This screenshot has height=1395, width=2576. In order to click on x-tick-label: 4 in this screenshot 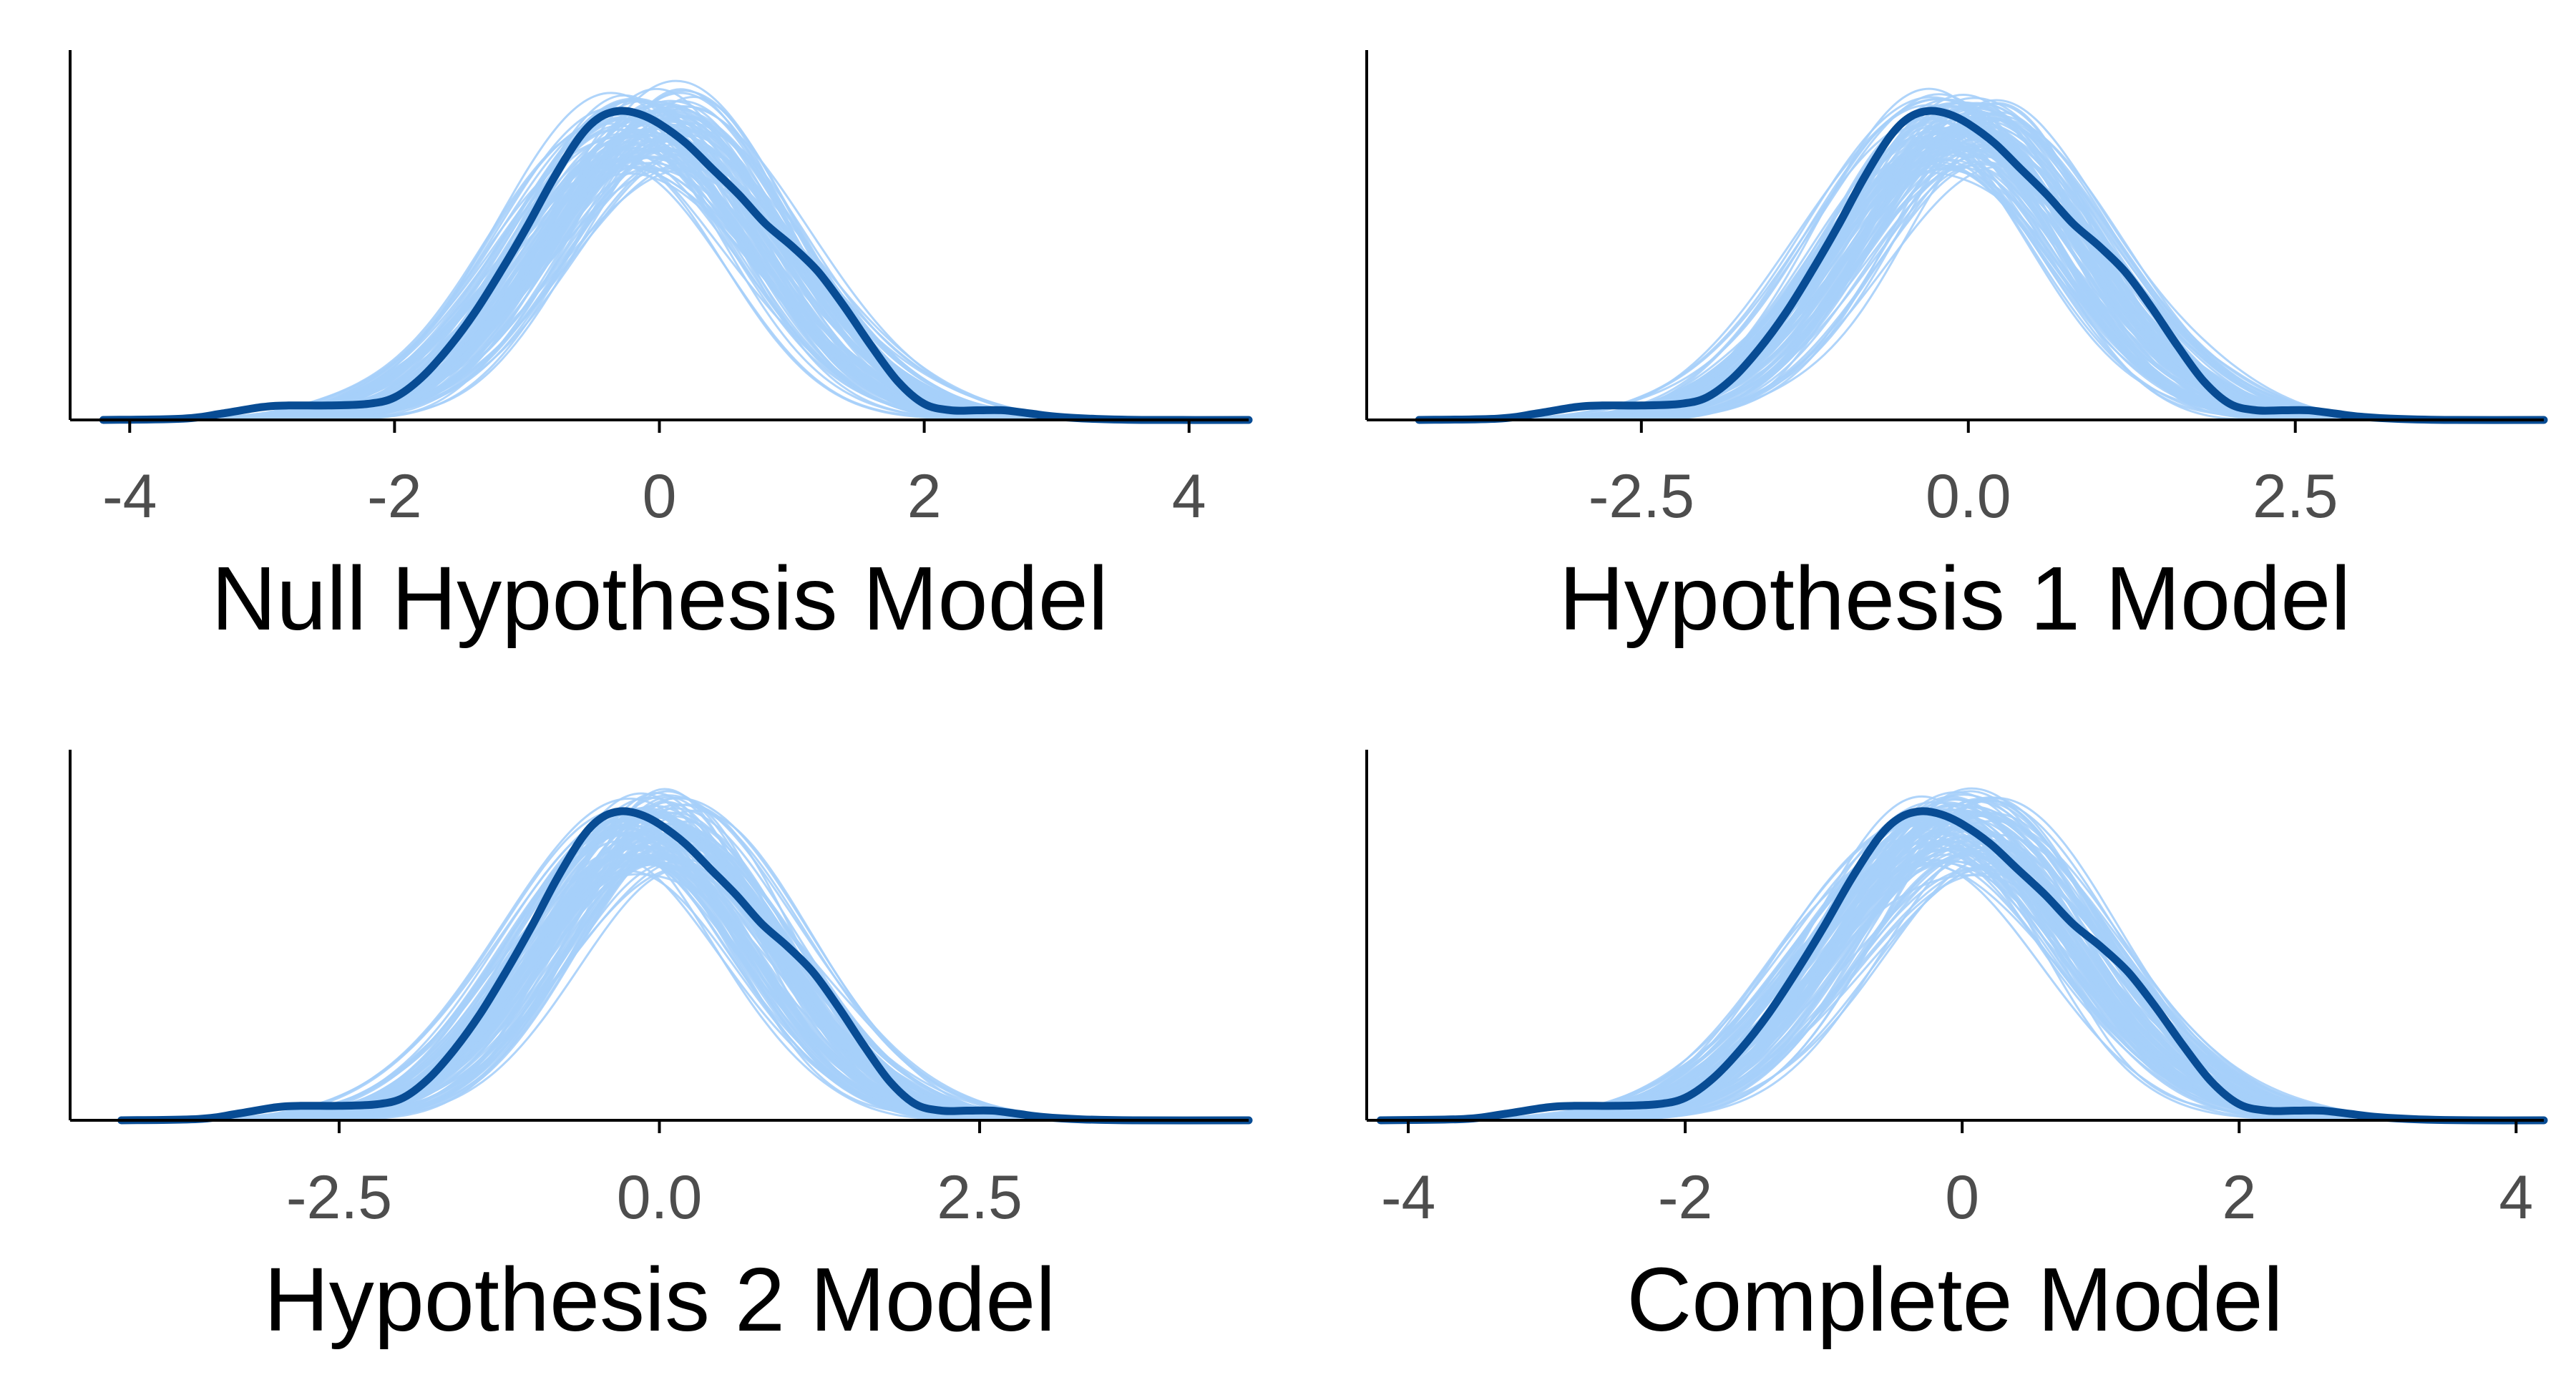, I will do `click(1189, 497)`.